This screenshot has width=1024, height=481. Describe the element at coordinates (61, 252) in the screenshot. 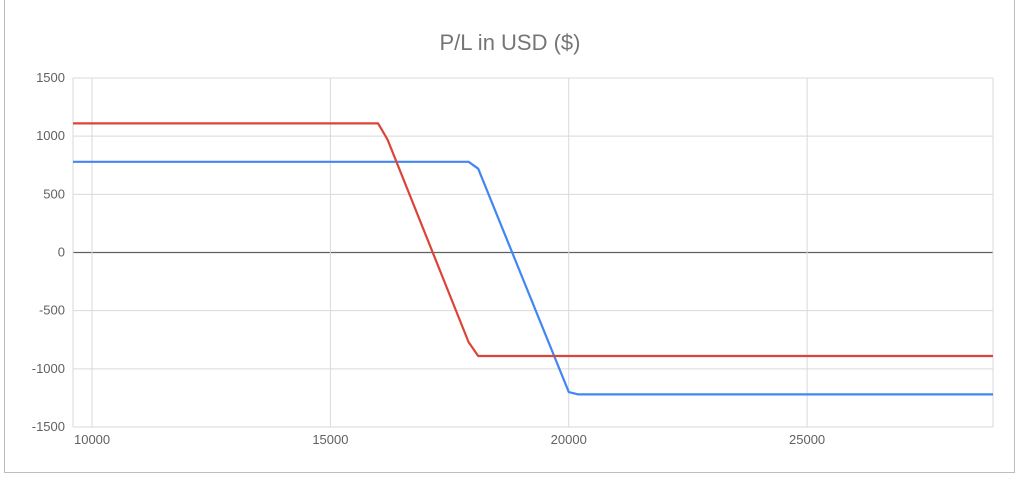

I see `y-tick-label: 0` at that location.